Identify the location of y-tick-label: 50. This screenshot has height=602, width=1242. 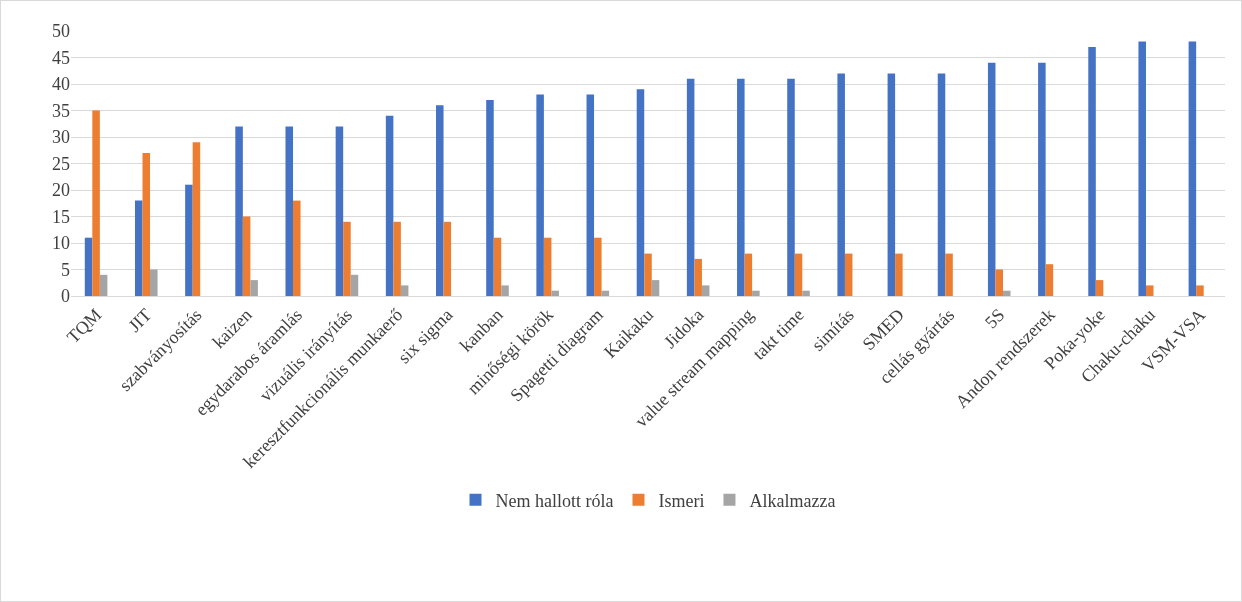
(61, 31).